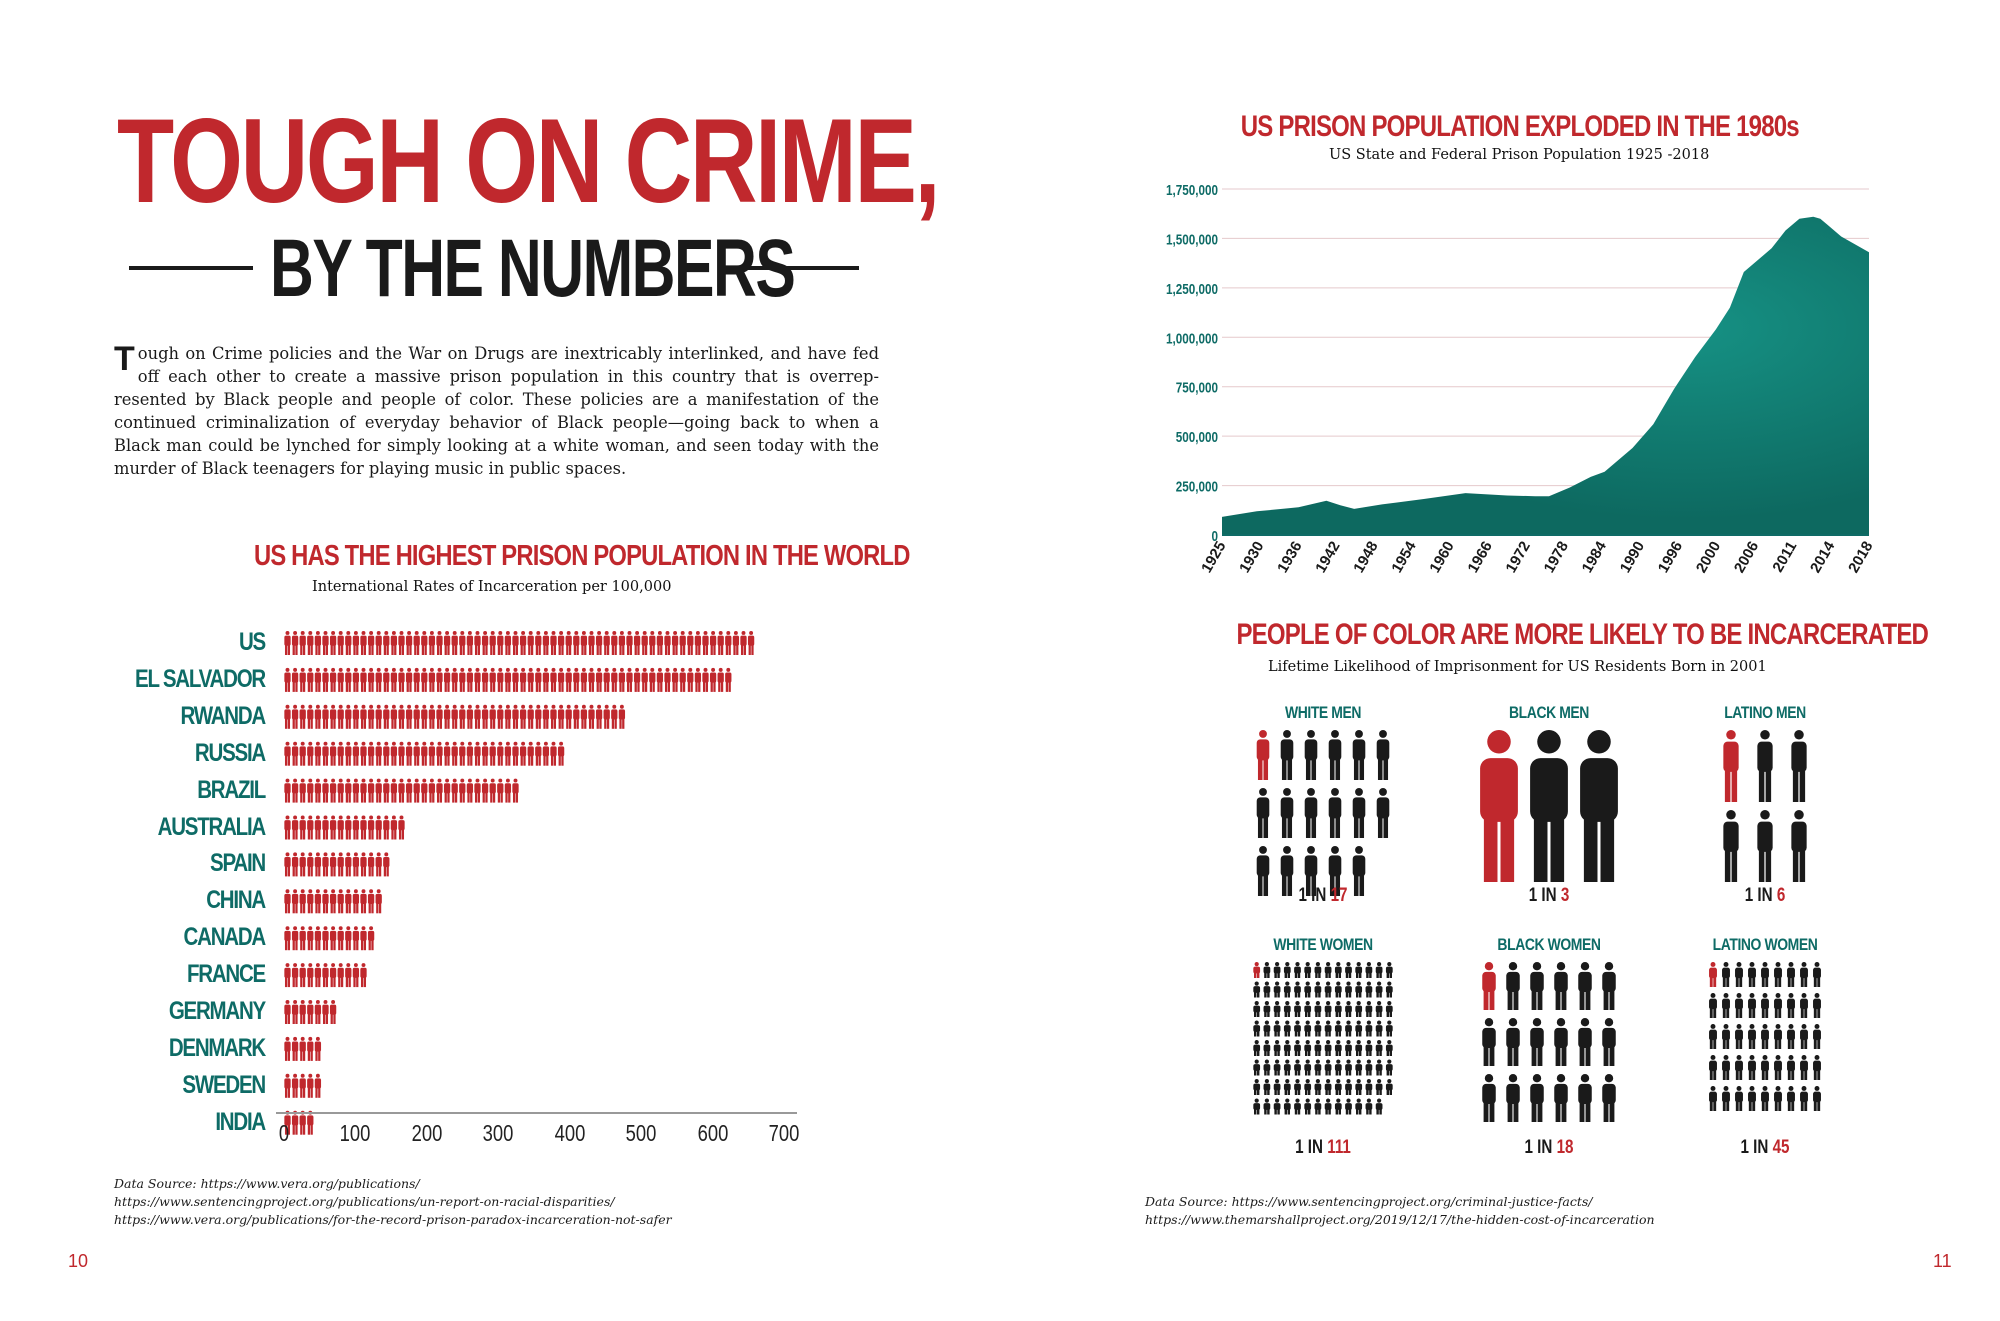 The image size is (2000, 1321). I want to click on bar-denmark, so click(303, 1048).